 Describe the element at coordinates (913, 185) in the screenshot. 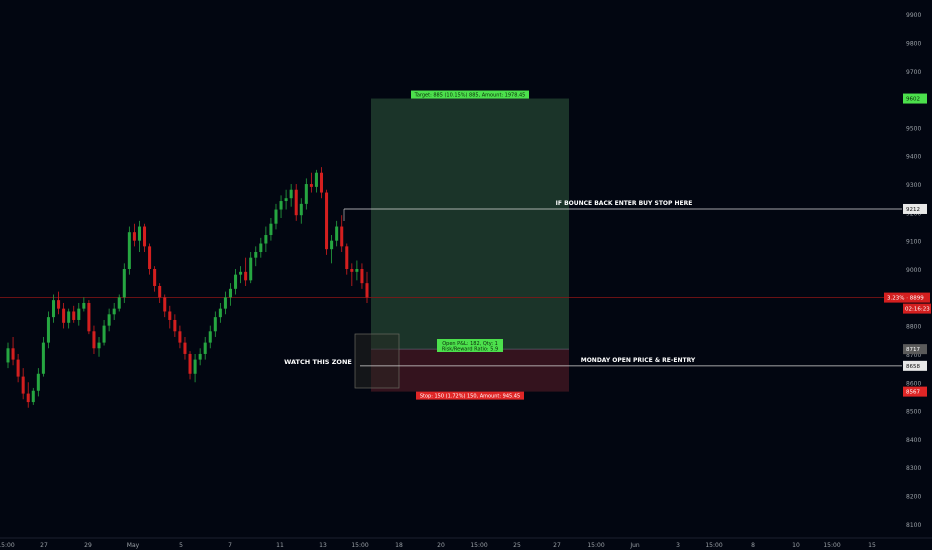

I see `y-tick-label: 9300` at that location.